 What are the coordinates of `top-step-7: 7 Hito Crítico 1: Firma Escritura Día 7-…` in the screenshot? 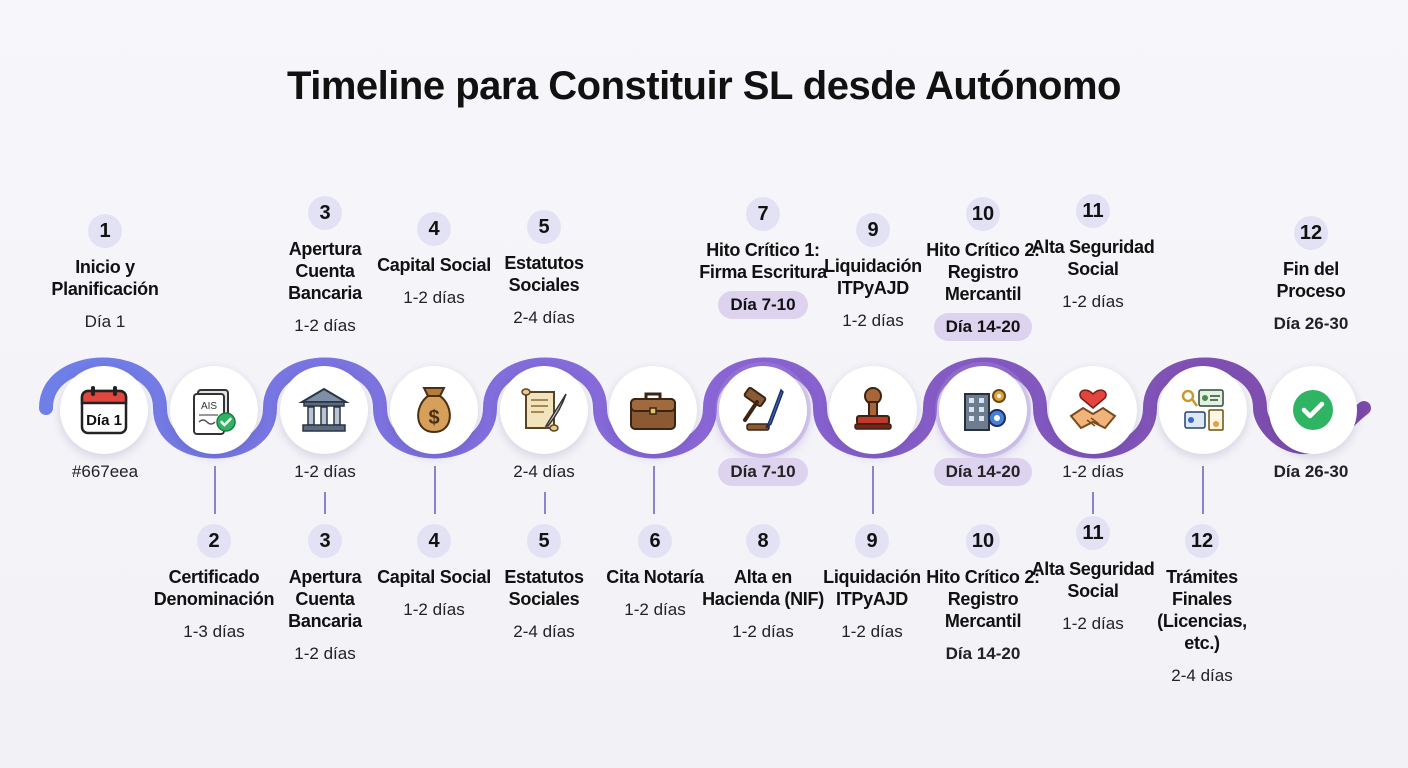 It's located at (763, 258).